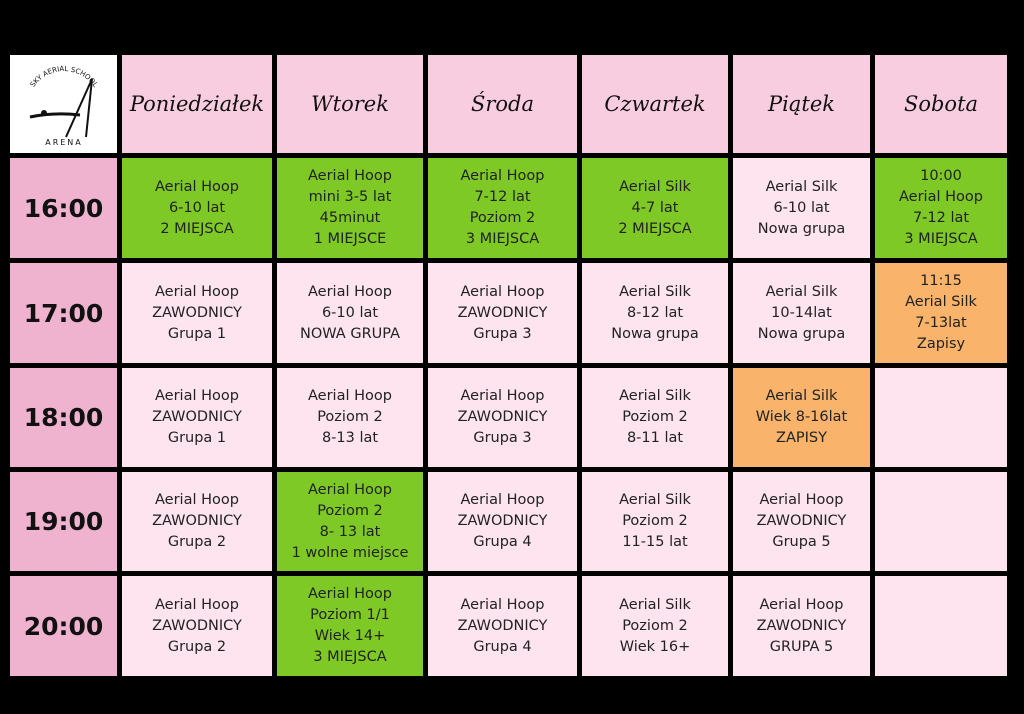 This screenshot has height=714, width=1024. I want to click on class-line: 11:15, so click(941, 281).